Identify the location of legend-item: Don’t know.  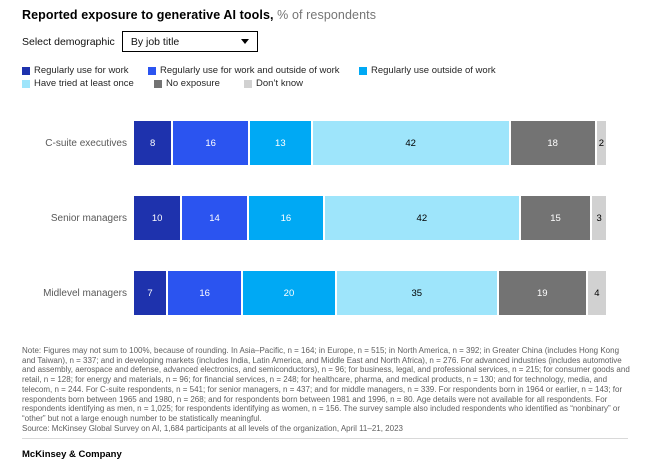
(273, 83).